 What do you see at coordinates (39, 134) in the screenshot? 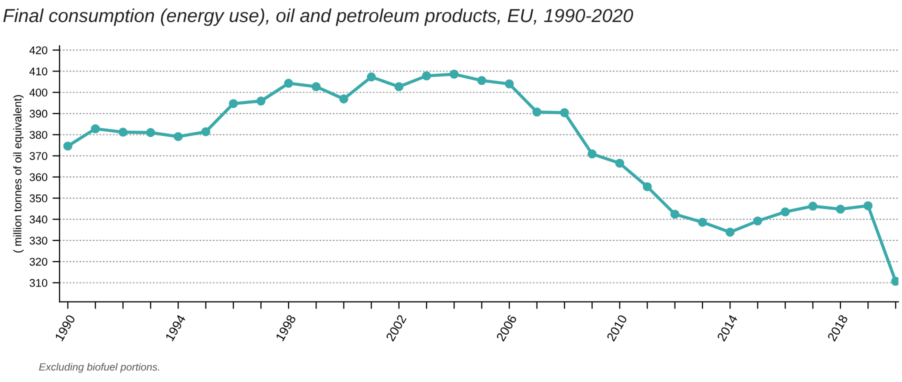
I see `y-tick-label: 380` at bounding box center [39, 134].